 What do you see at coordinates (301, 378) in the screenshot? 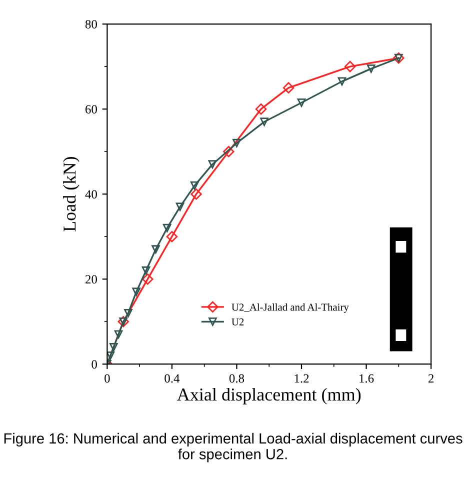
I see `x-tick-label: 1.2` at bounding box center [301, 378].